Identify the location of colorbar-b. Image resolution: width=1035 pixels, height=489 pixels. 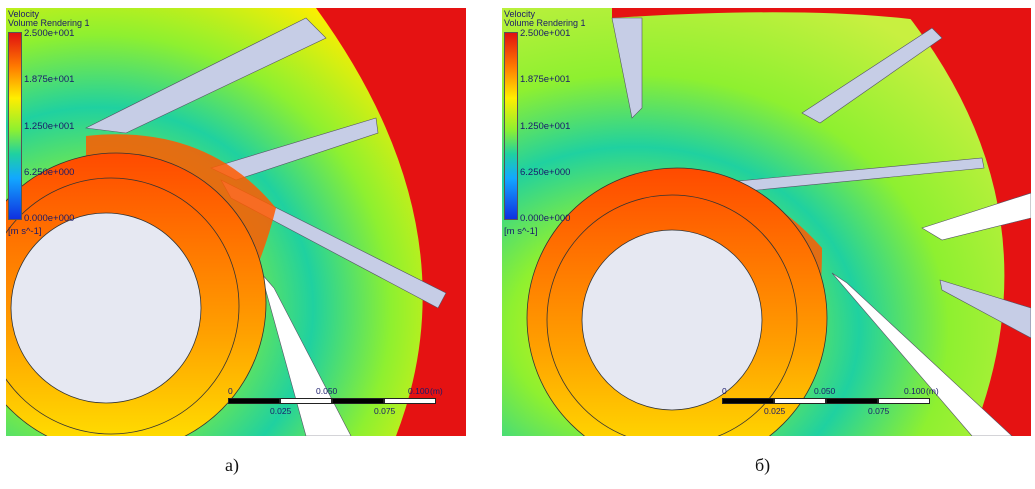
(511, 126).